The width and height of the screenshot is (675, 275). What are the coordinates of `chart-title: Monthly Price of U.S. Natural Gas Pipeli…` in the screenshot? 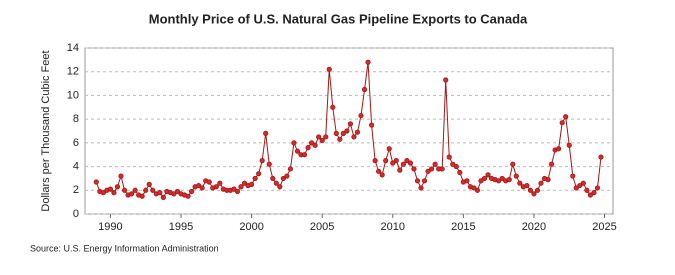 It's located at (338, 18).